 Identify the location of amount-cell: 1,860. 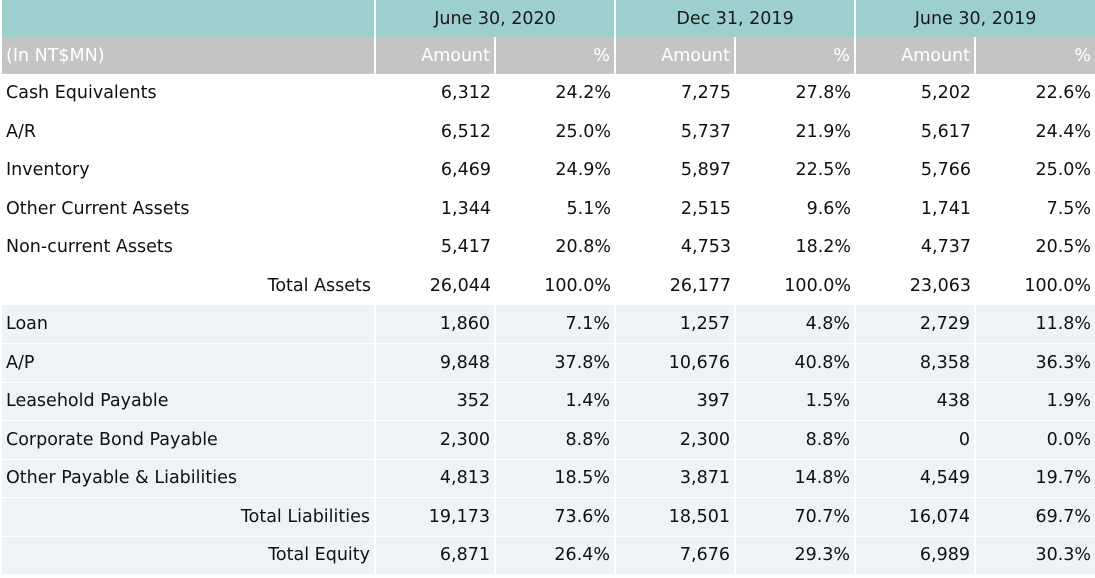
(434, 324).